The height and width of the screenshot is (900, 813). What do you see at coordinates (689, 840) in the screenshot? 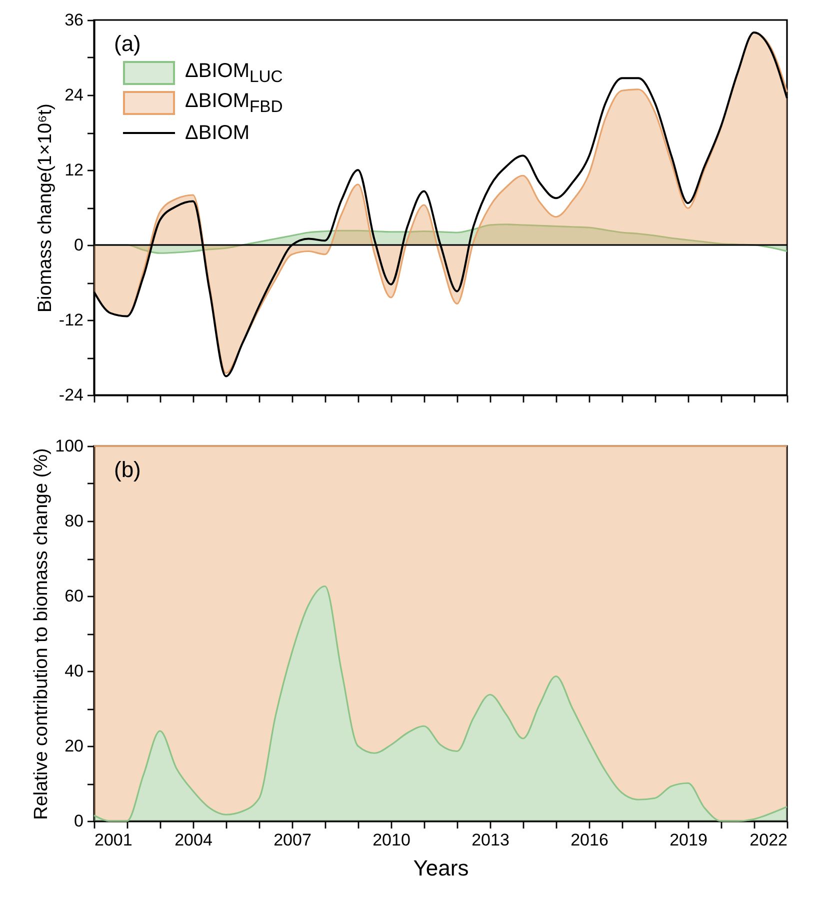
I see `x-tick-label: 2019` at bounding box center [689, 840].